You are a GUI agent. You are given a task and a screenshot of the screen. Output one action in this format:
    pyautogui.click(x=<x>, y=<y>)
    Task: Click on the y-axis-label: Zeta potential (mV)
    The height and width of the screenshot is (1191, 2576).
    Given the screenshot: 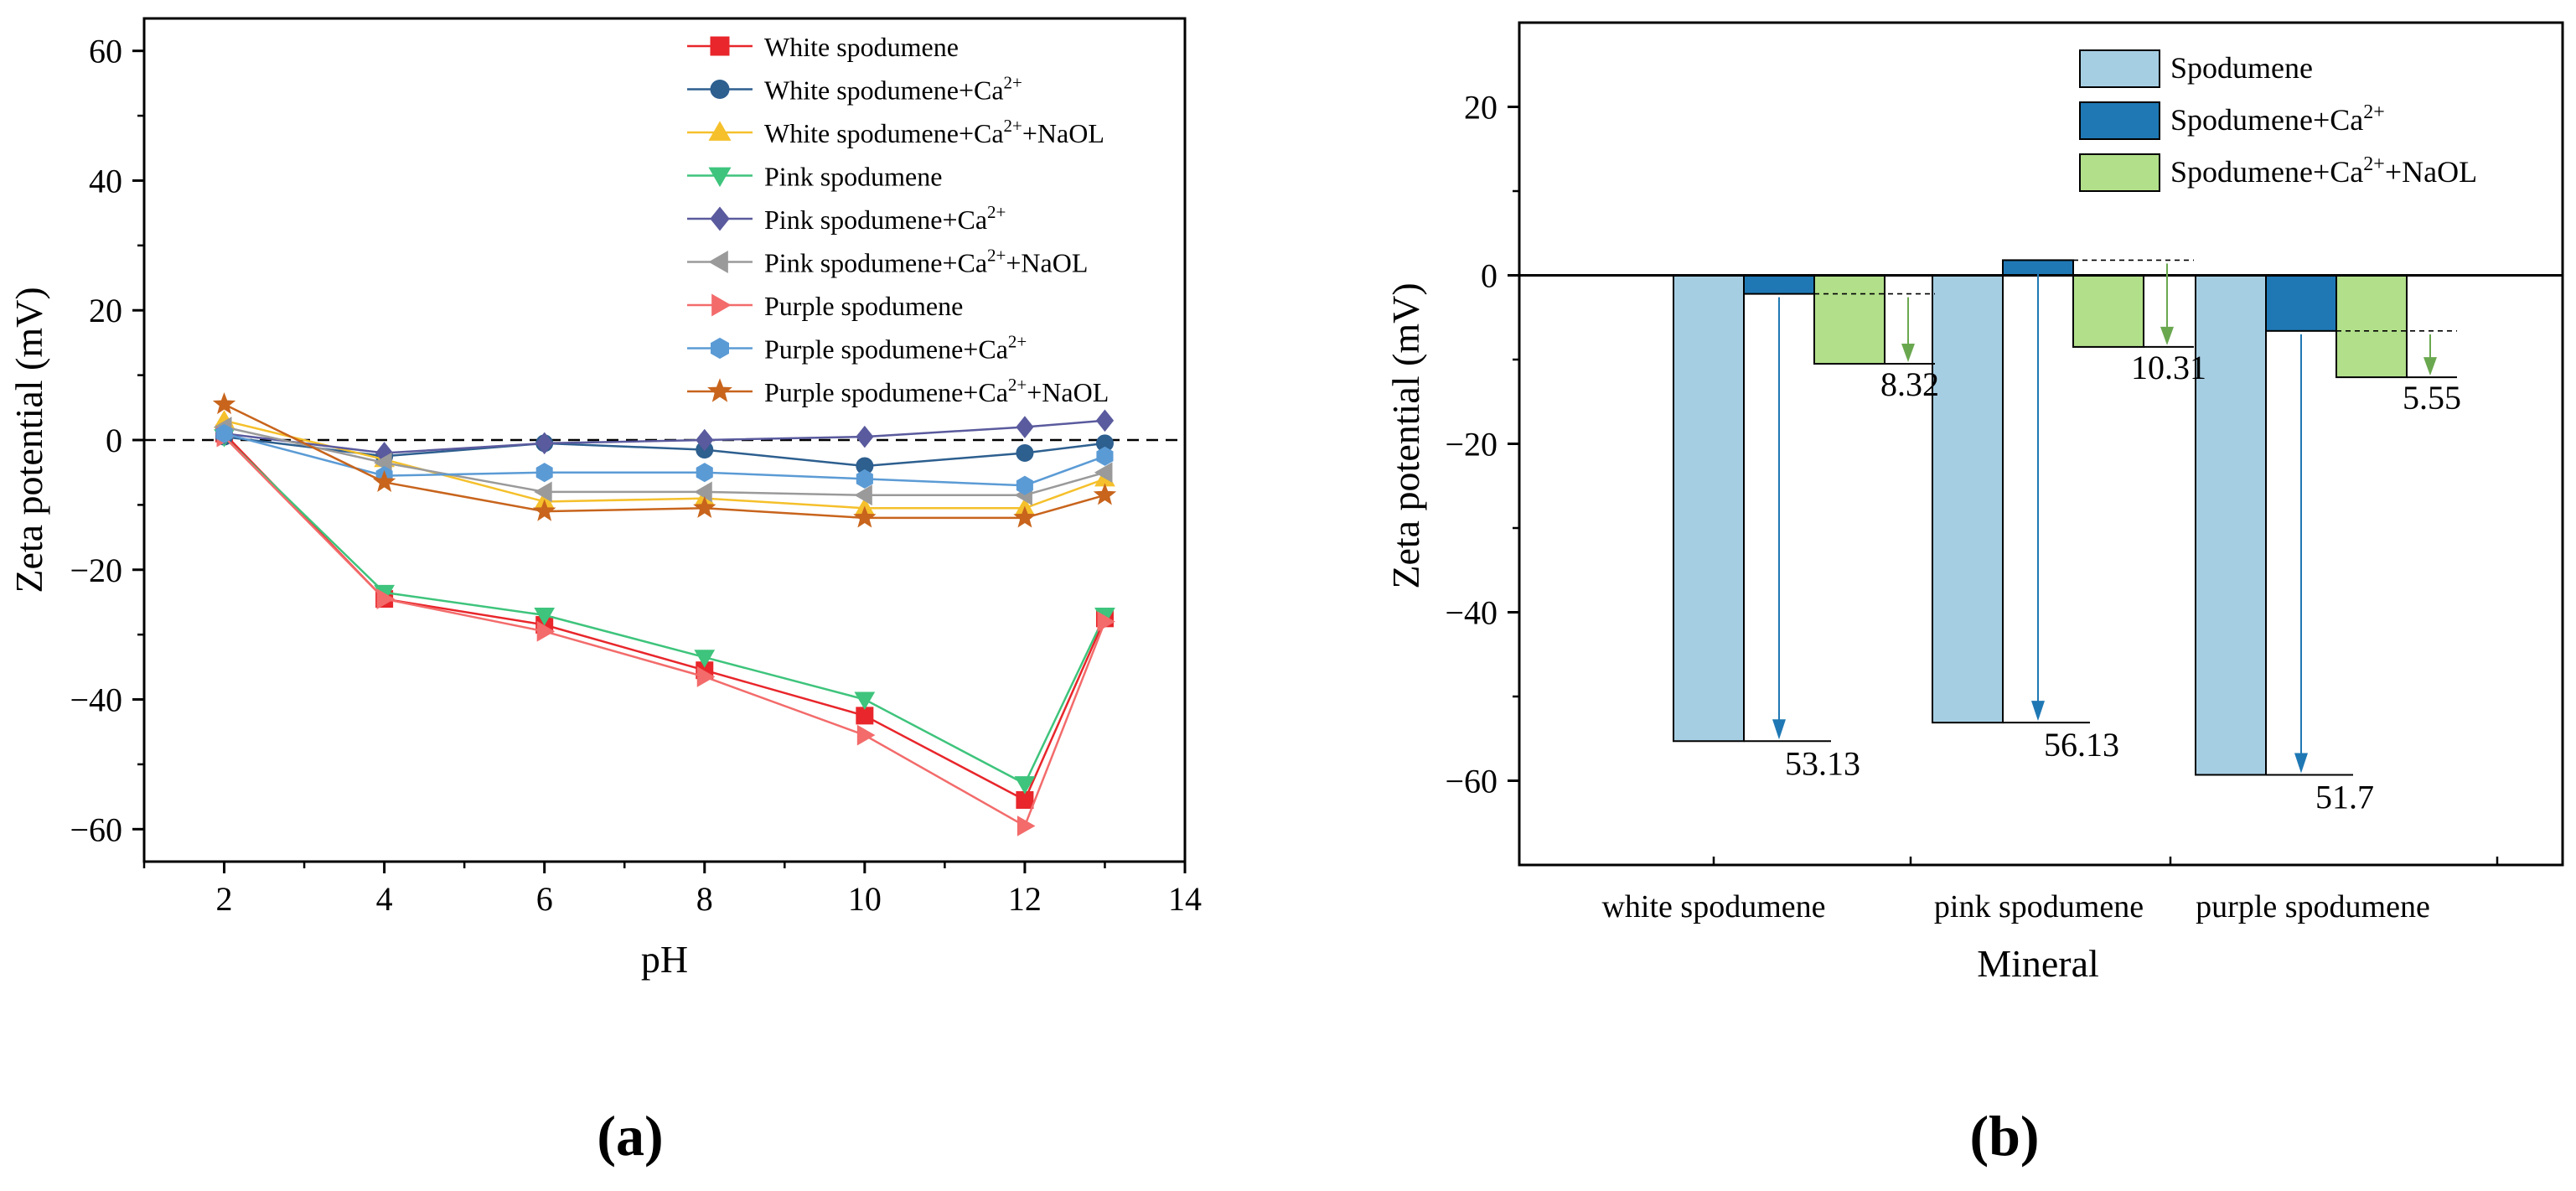 What is the action you would take?
    pyautogui.click(x=29, y=440)
    